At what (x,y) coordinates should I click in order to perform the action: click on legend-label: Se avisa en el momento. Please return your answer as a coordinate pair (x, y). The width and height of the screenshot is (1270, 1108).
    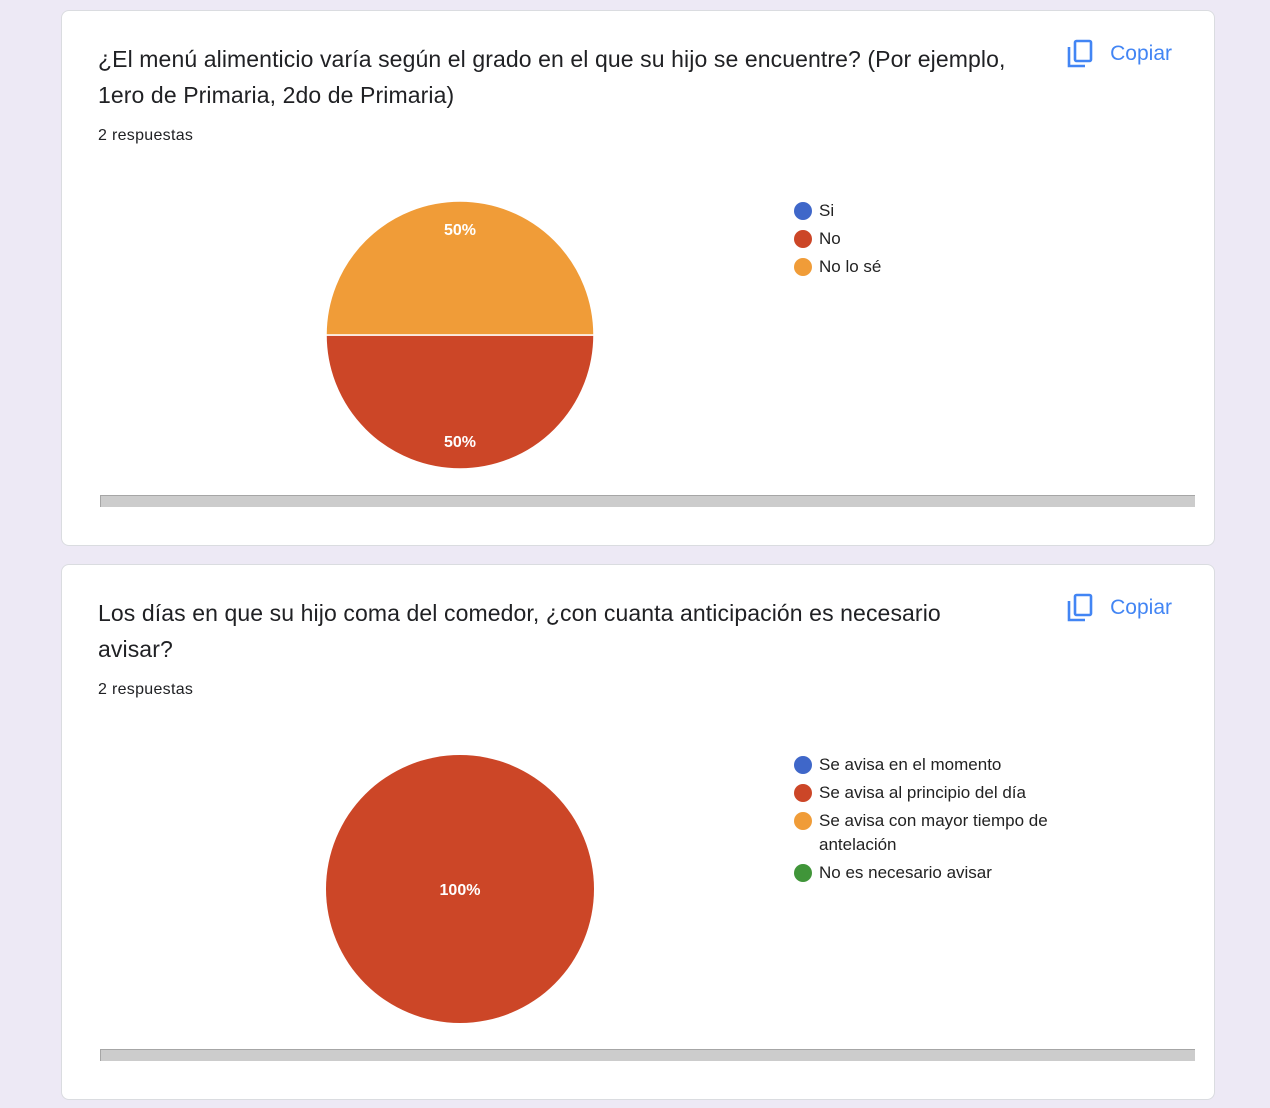
    Looking at the image, I should click on (910, 764).